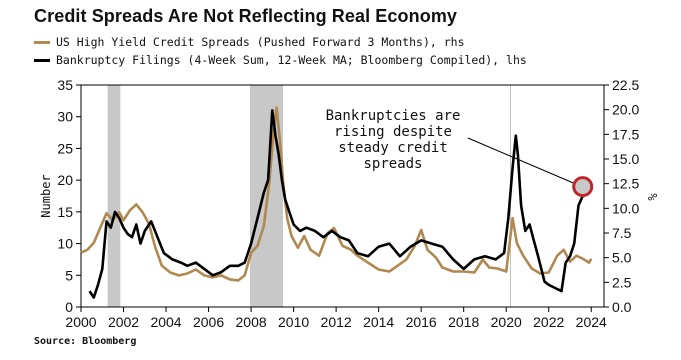 Image resolution: width=681 pixels, height=360 pixels. Describe the element at coordinates (393, 116) in the screenshot. I see `annotation-text-line-0: Bankruptcies are` at that location.